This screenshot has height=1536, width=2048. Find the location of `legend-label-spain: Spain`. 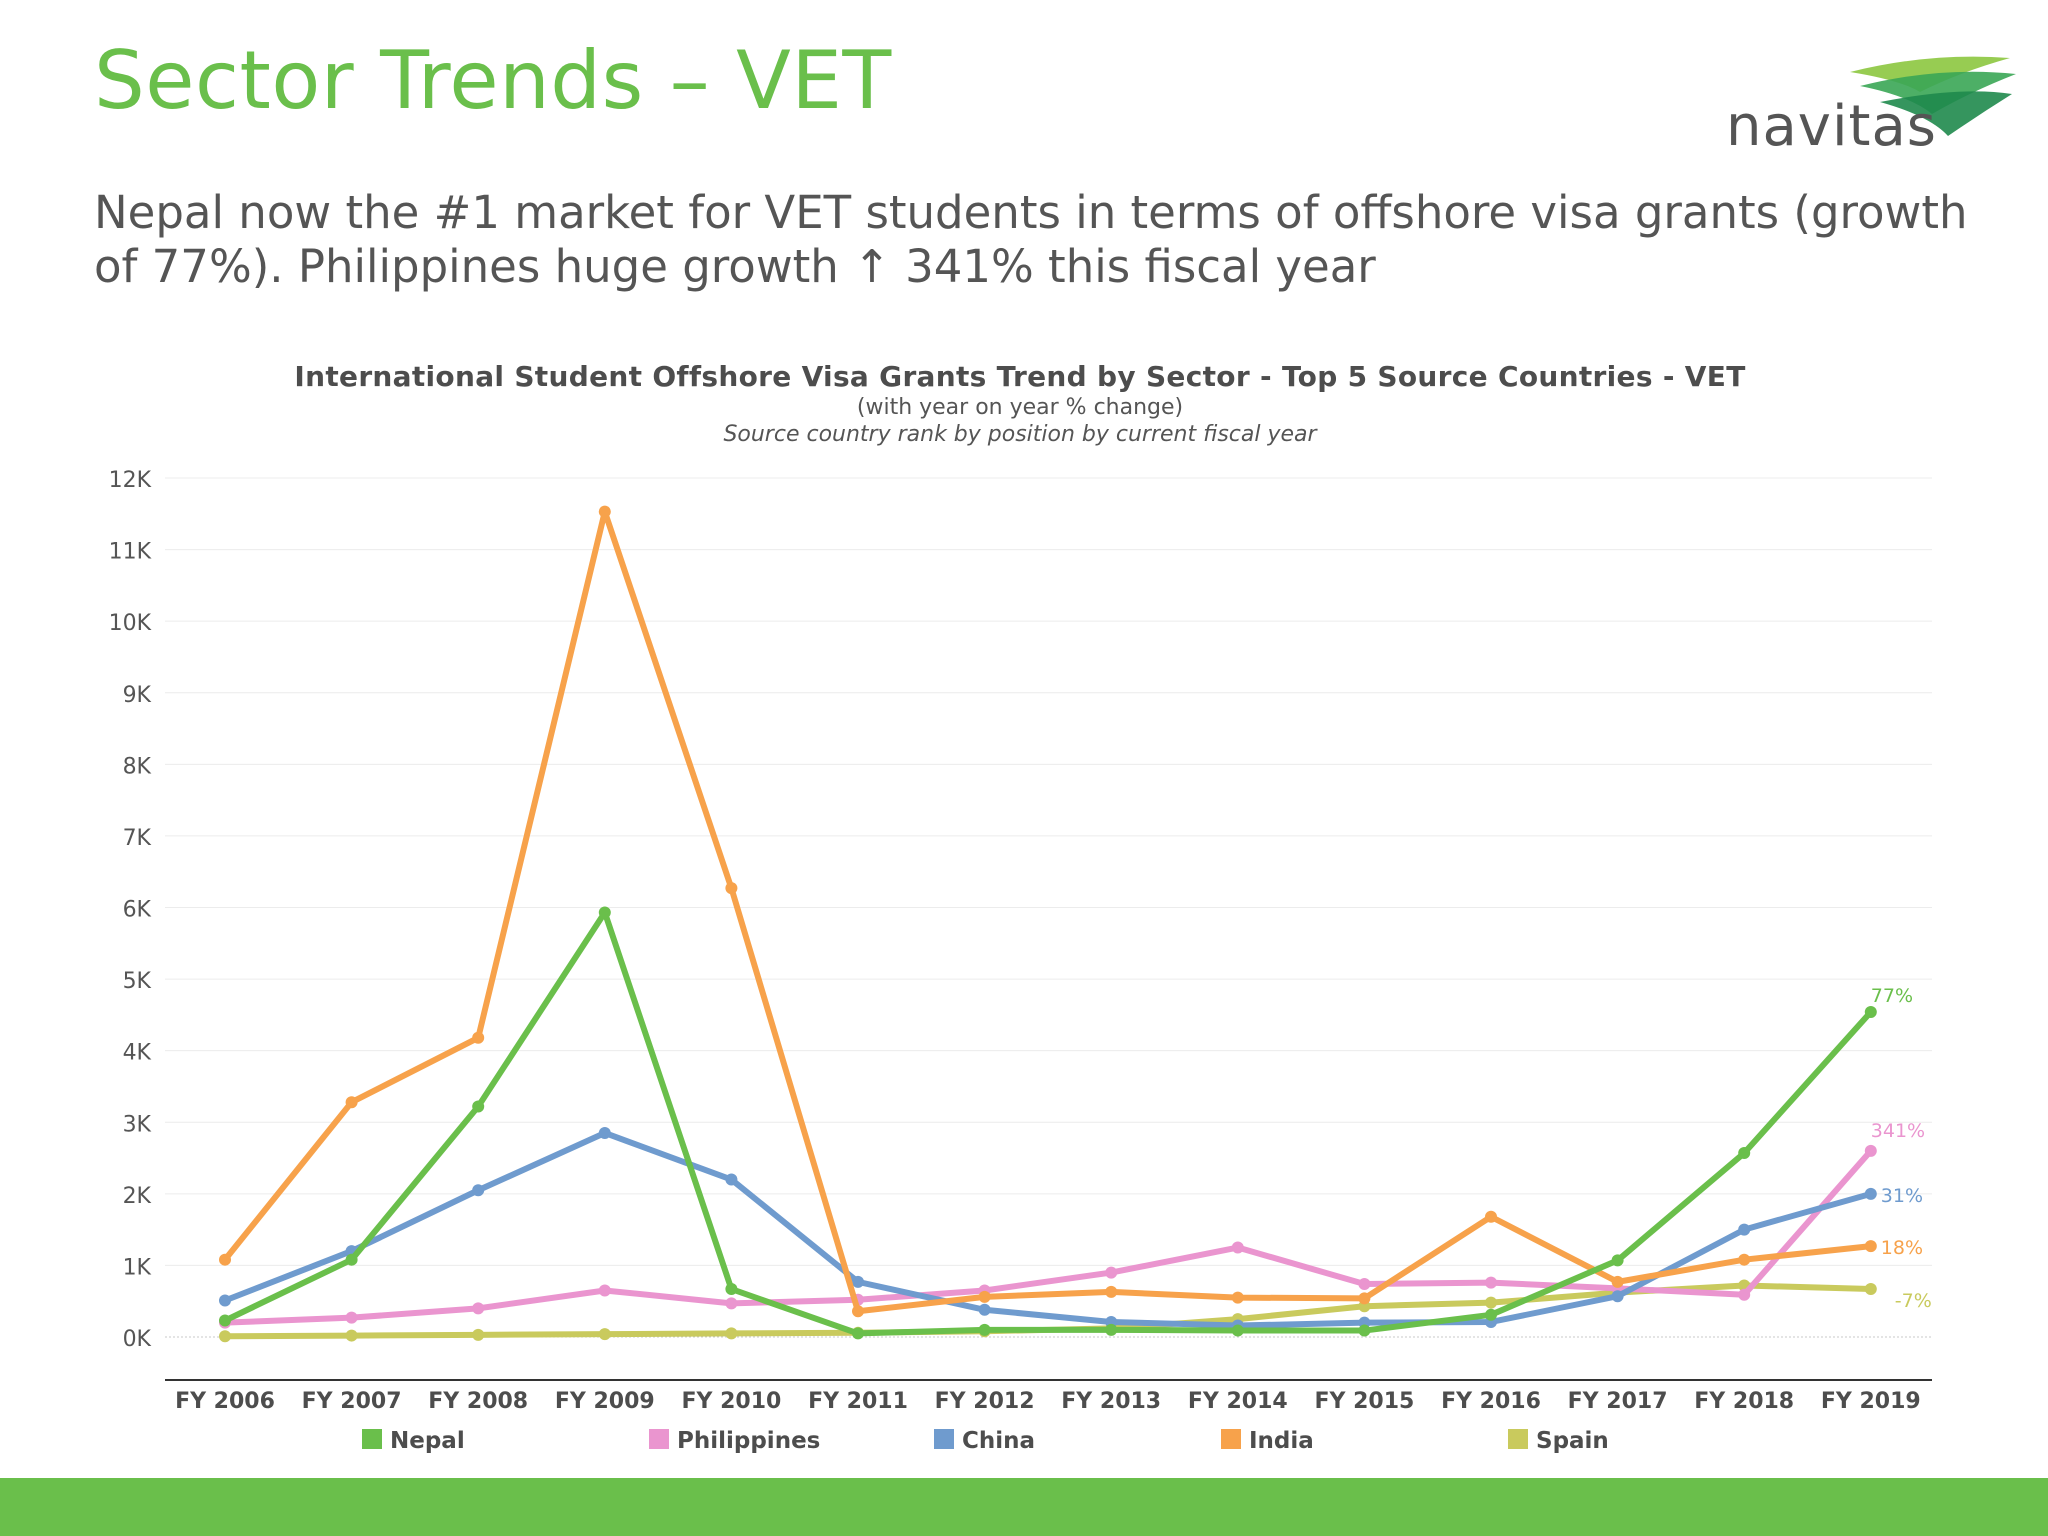

legend-label-spain: Spain is located at coordinates (1572, 1441).